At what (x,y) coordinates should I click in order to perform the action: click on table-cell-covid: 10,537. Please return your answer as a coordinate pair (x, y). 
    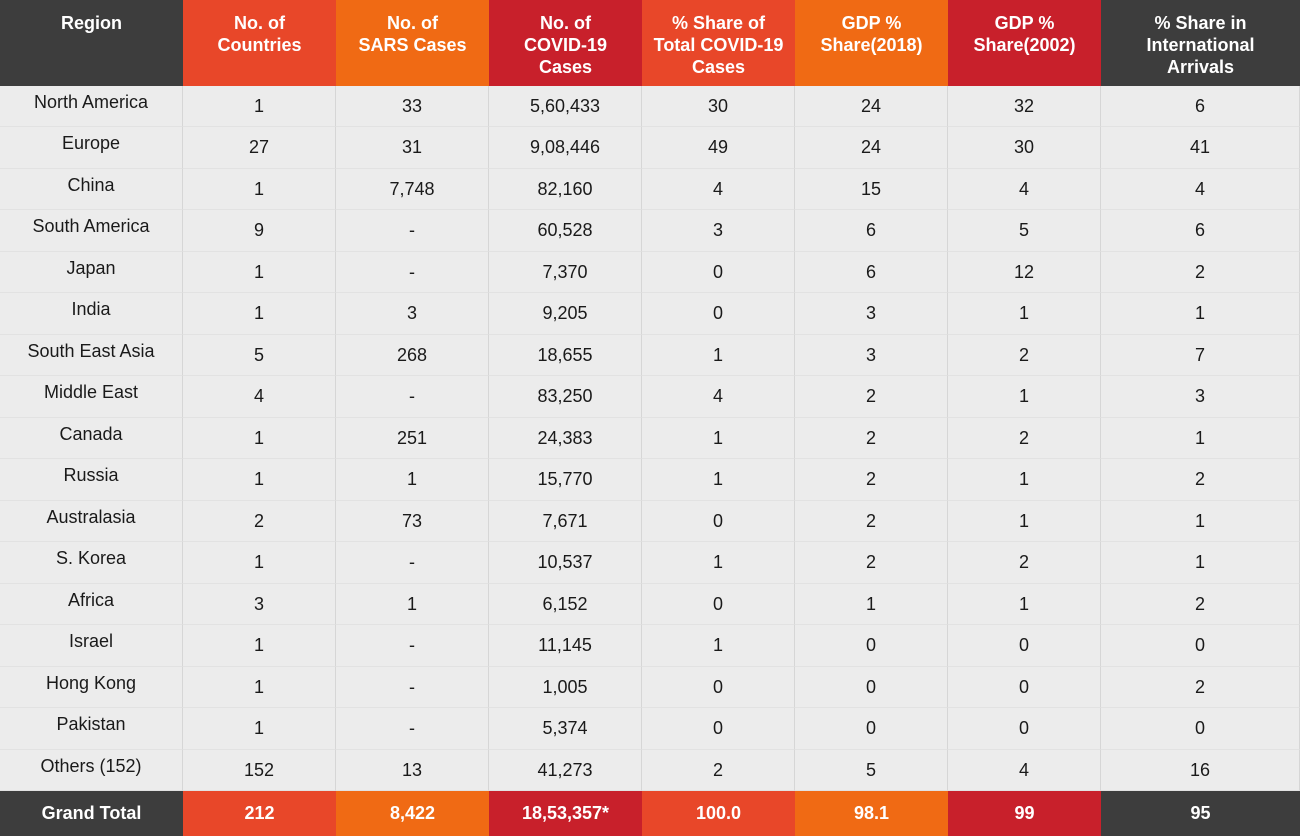
    Looking at the image, I should click on (565, 563).